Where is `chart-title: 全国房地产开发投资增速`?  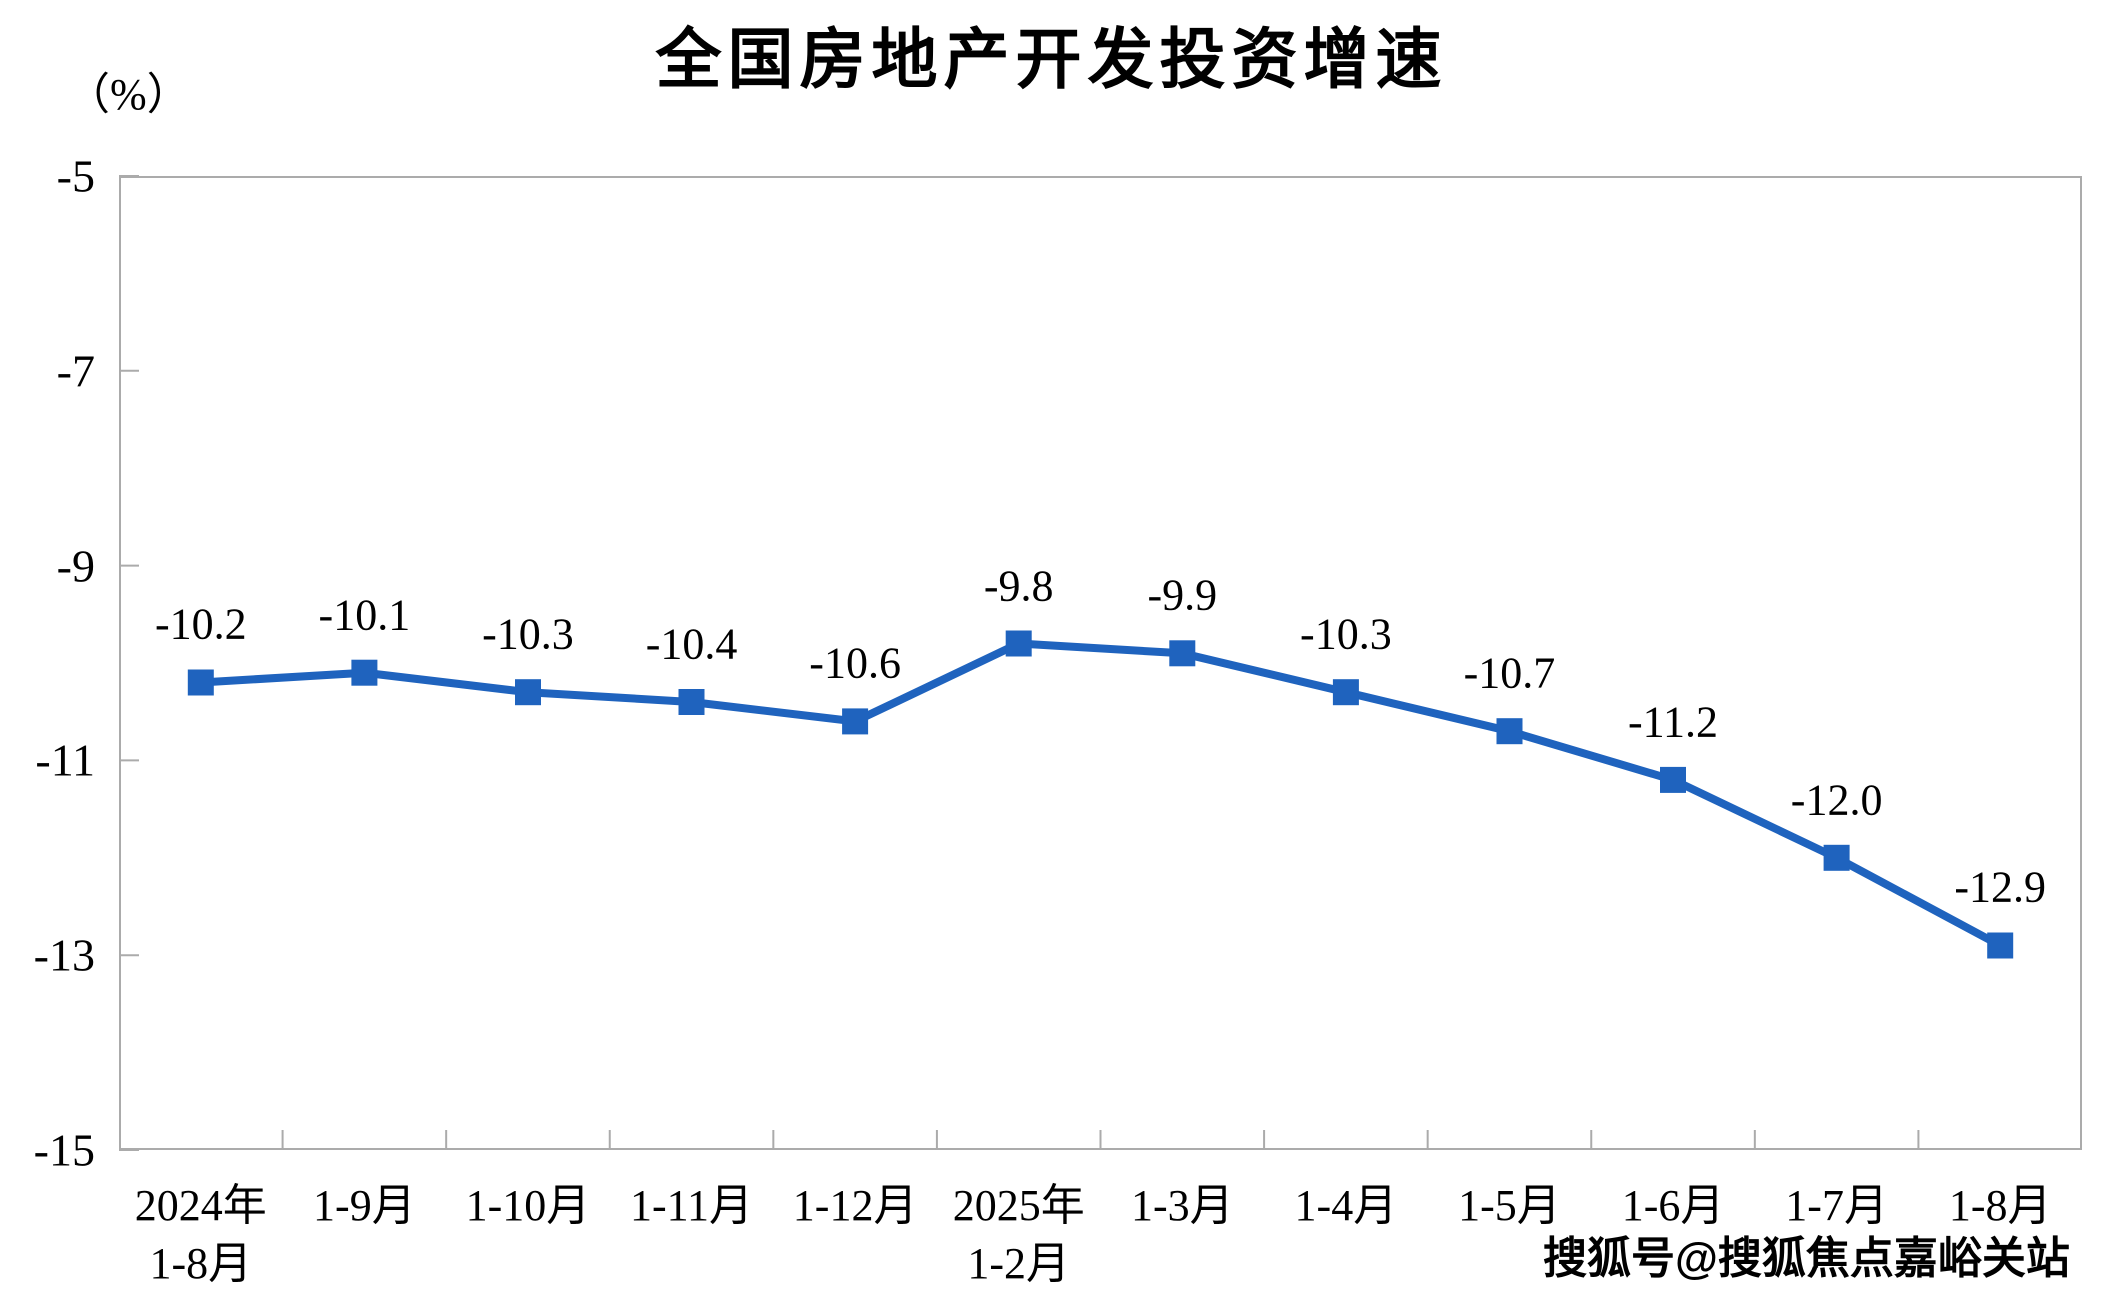
chart-title: 全国房地产开发投资增速 is located at coordinates (1051, 59).